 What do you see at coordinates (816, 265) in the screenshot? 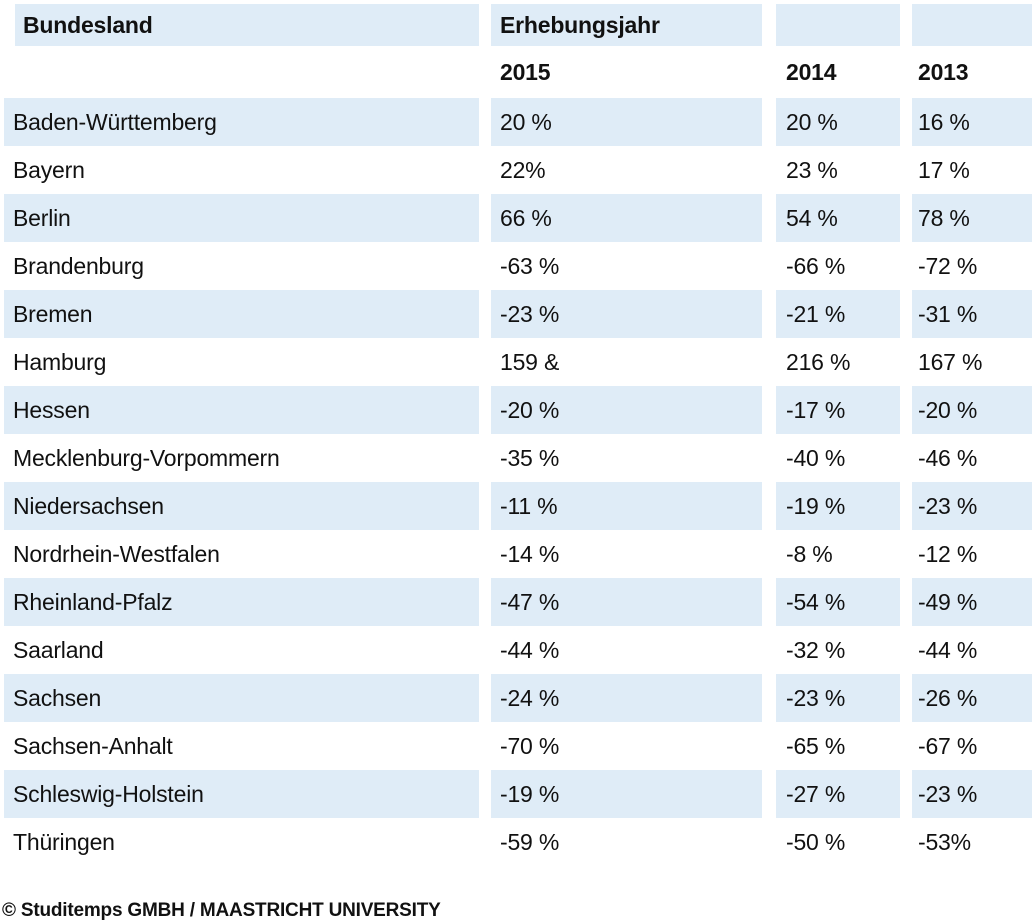
I see `value-2014: -66 %` at bounding box center [816, 265].